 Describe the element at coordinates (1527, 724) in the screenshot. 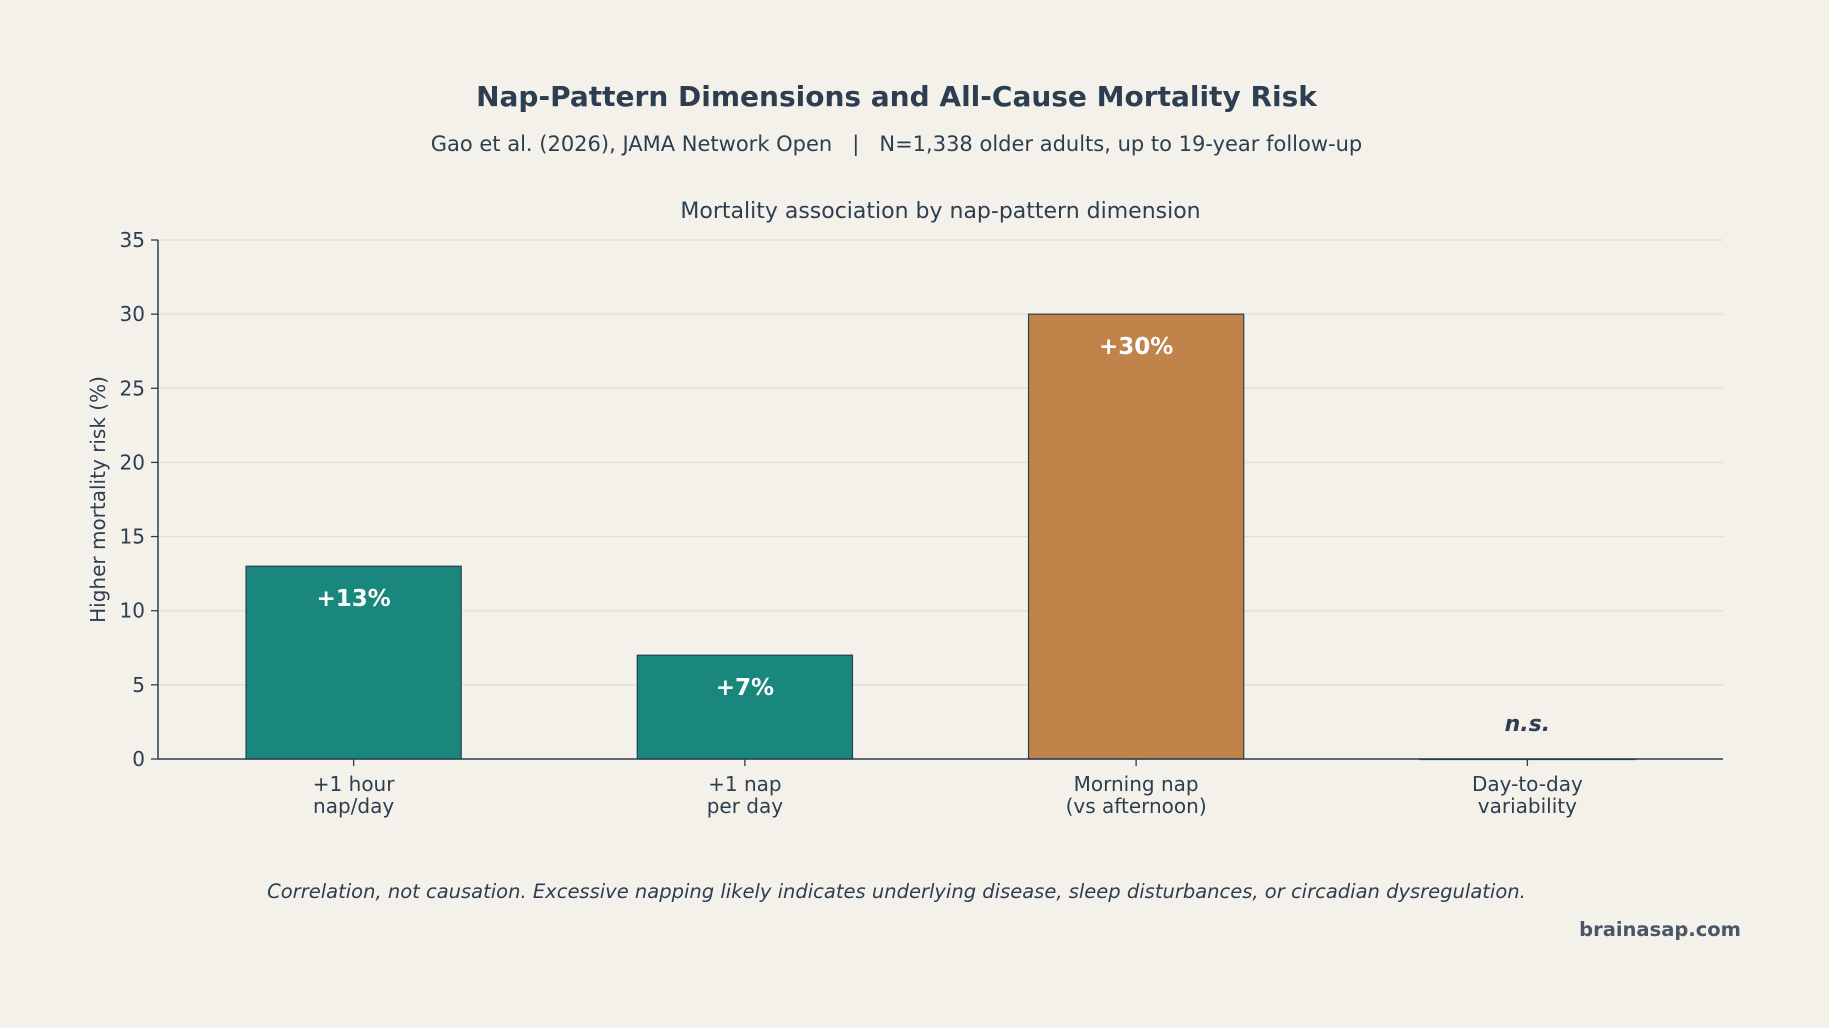

I see `bar-value-label: n.s.` at that location.